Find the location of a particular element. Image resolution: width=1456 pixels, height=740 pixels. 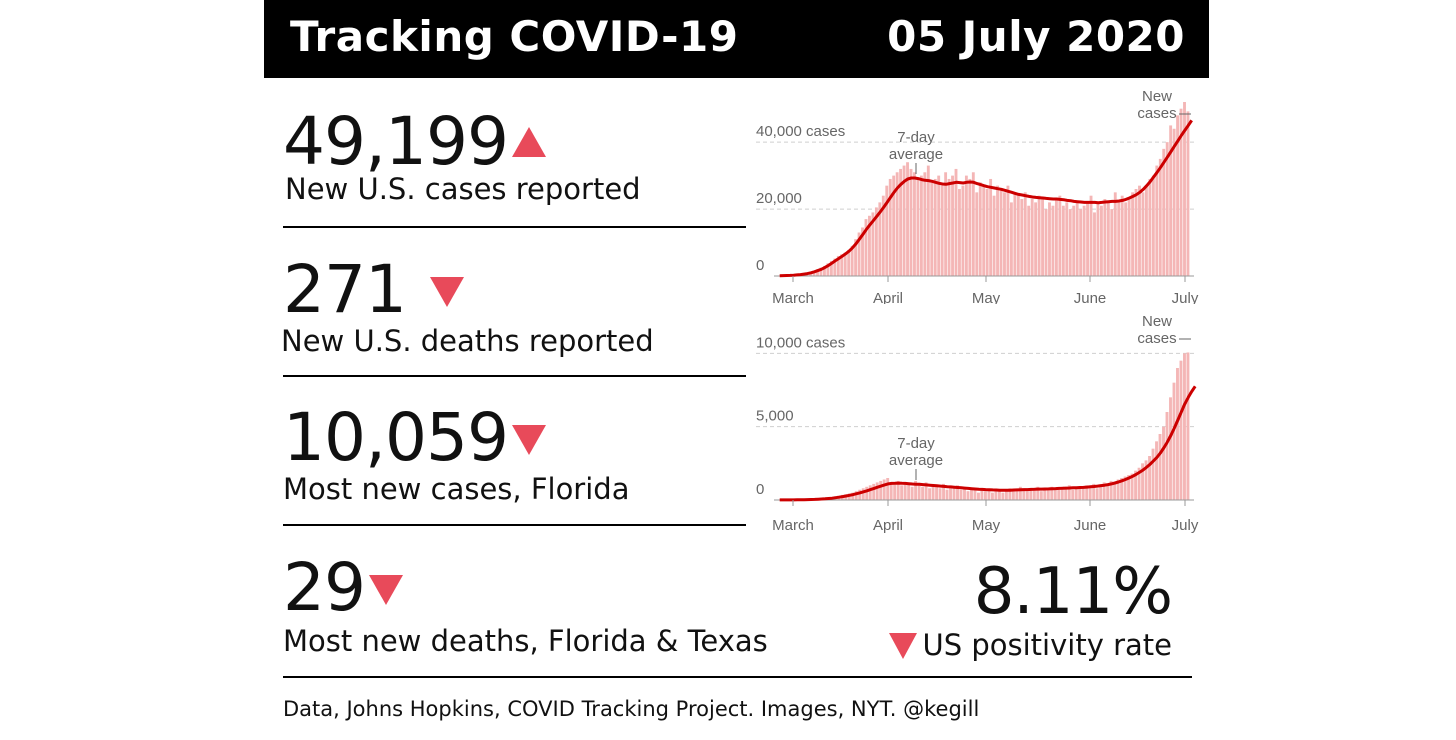

stat-new-us-deaths: 271 New U.S. deaths reported is located at coordinates (467, 305).